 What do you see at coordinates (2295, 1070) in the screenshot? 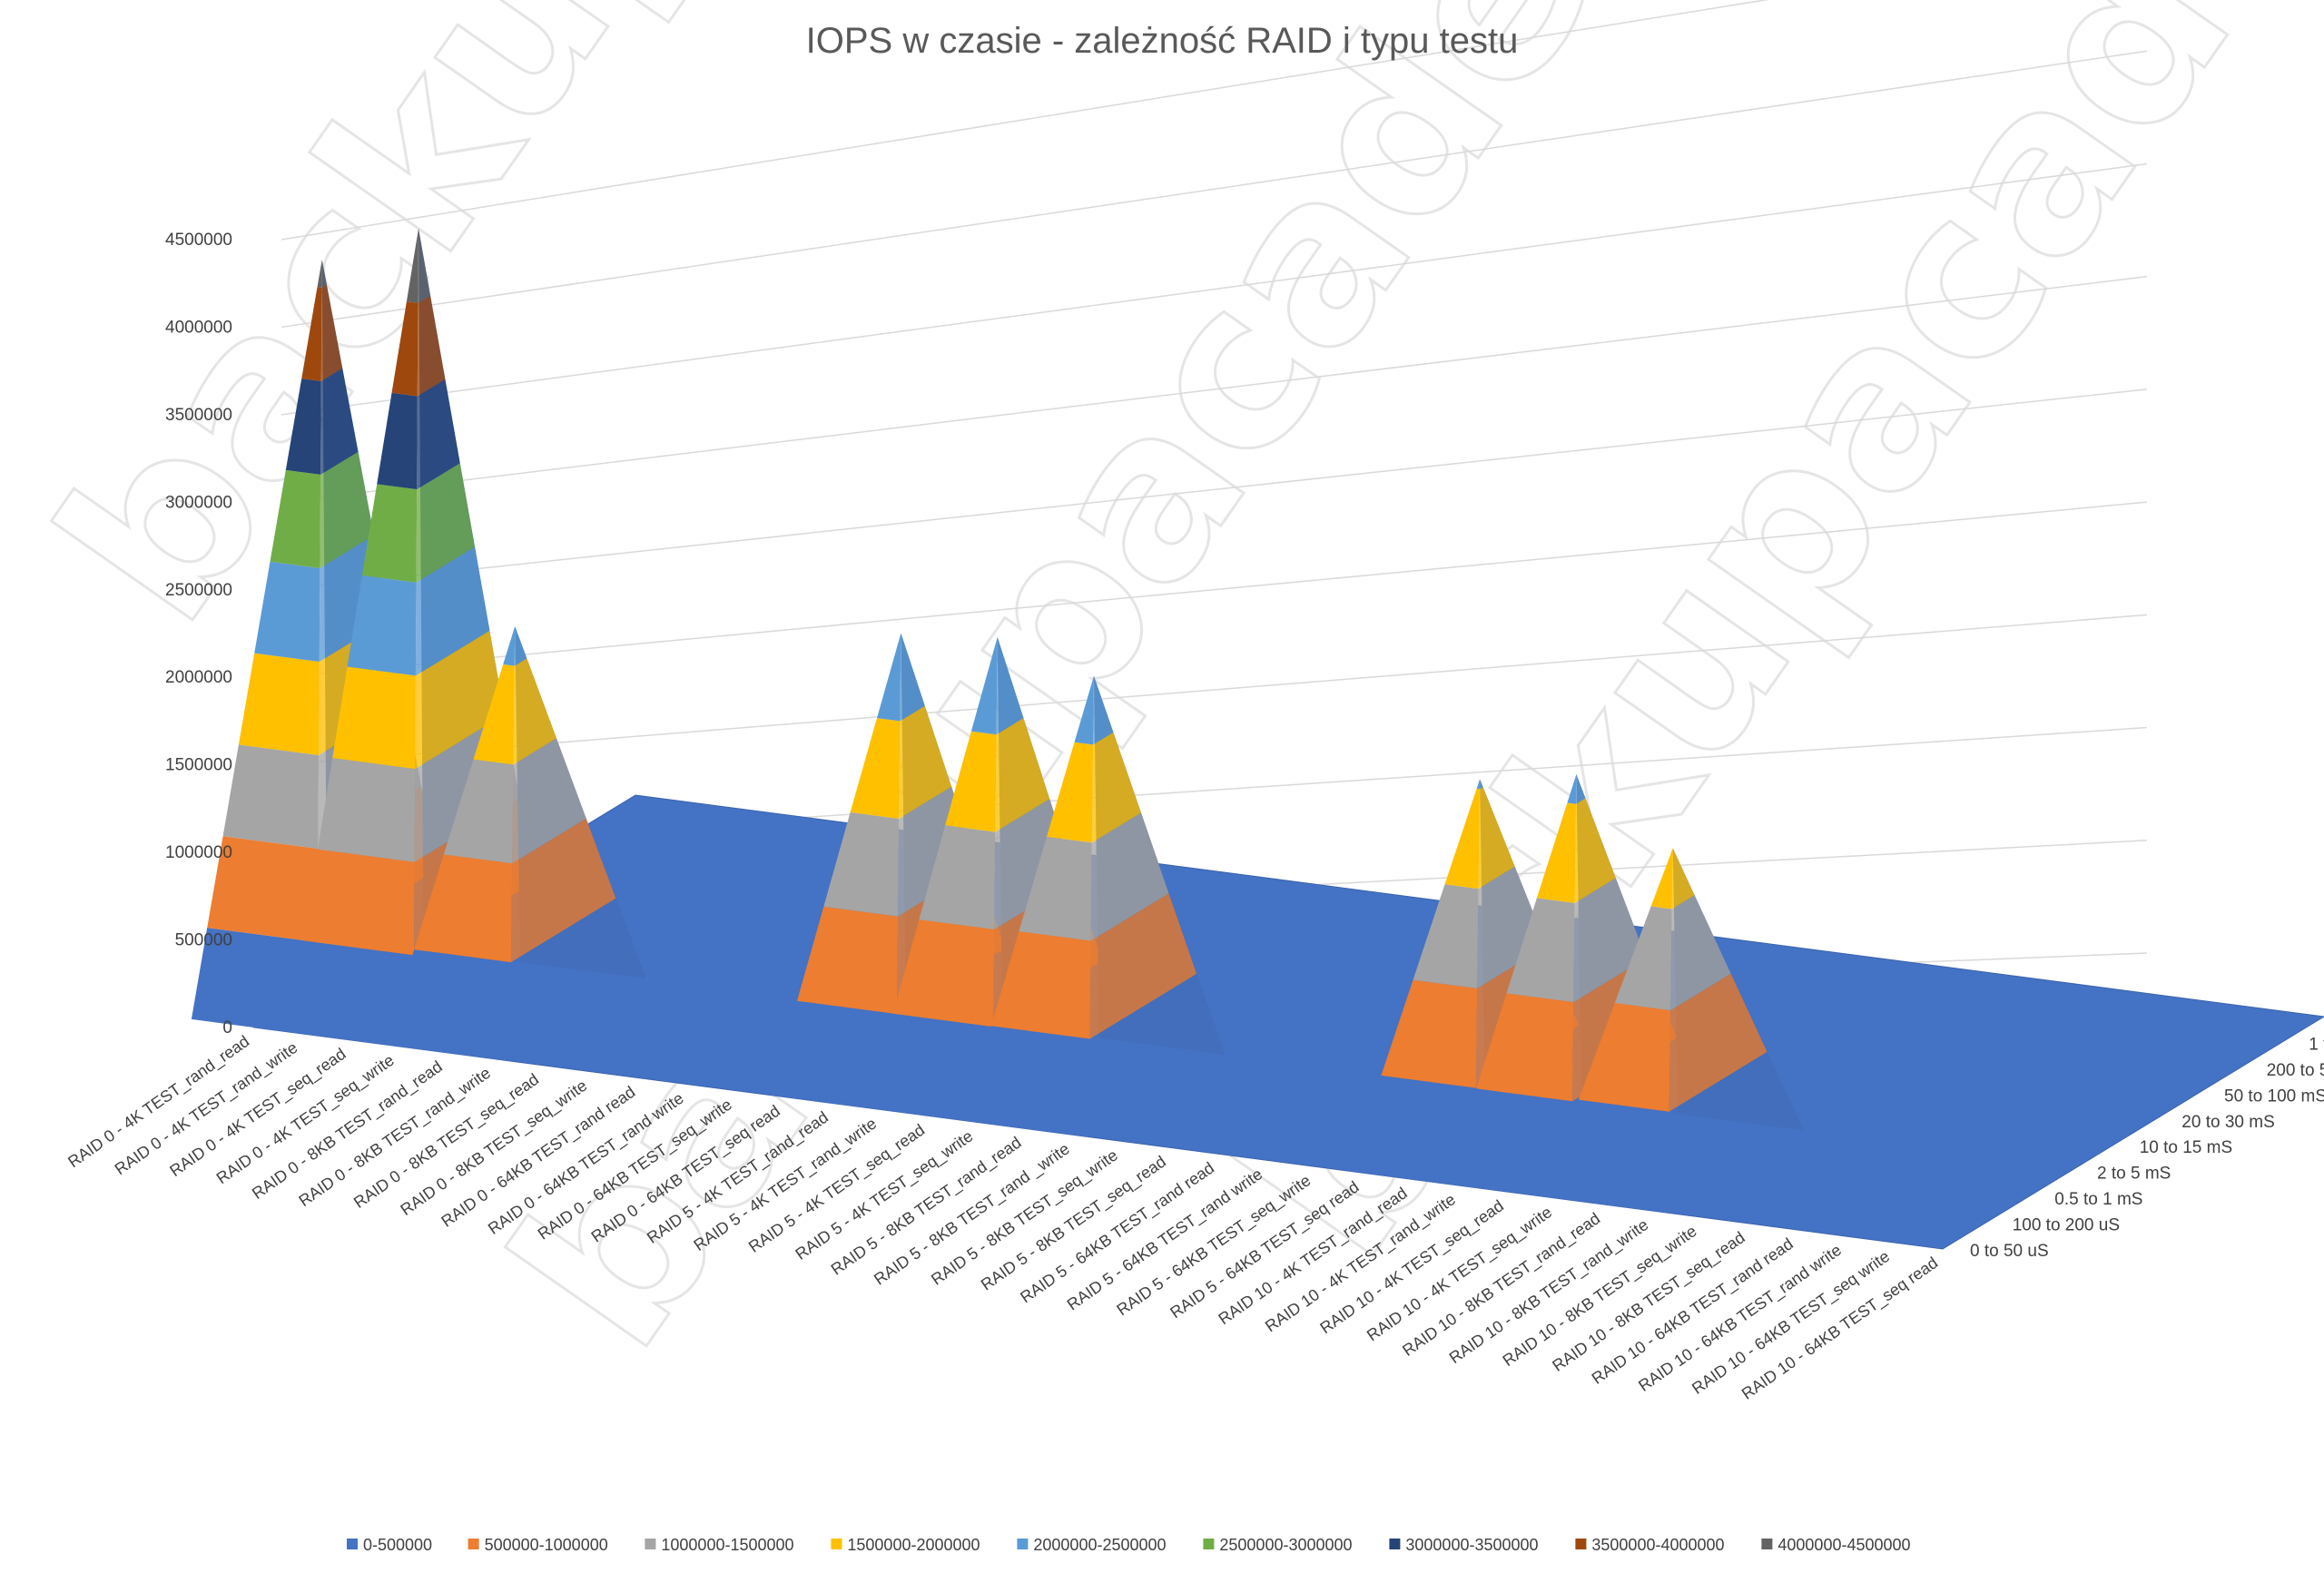
I see `depth-label: 200 to 500 mS` at bounding box center [2295, 1070].